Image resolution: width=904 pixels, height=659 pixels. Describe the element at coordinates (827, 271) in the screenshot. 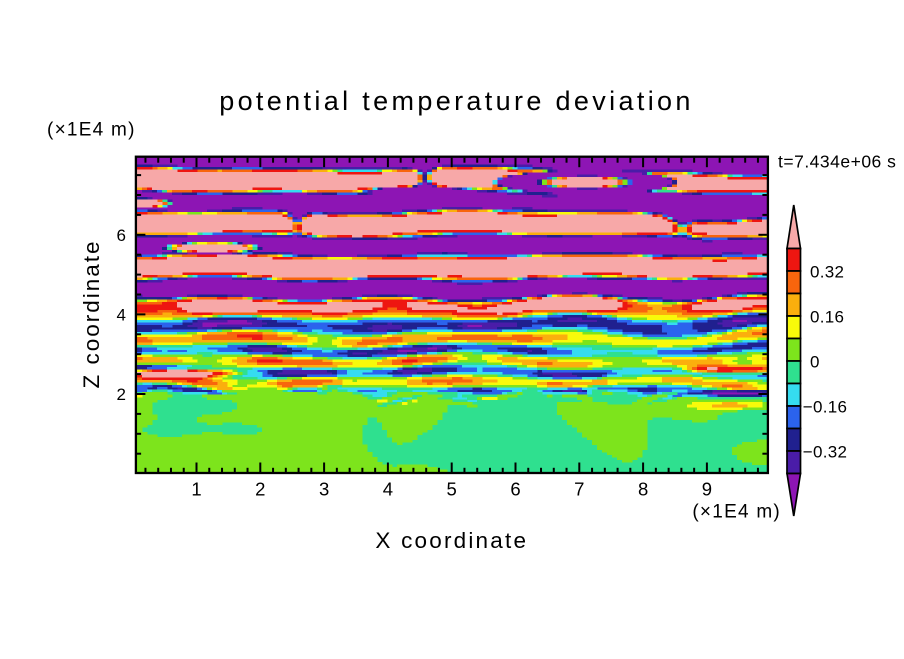

I see `svg-text: 0.32` at that location.